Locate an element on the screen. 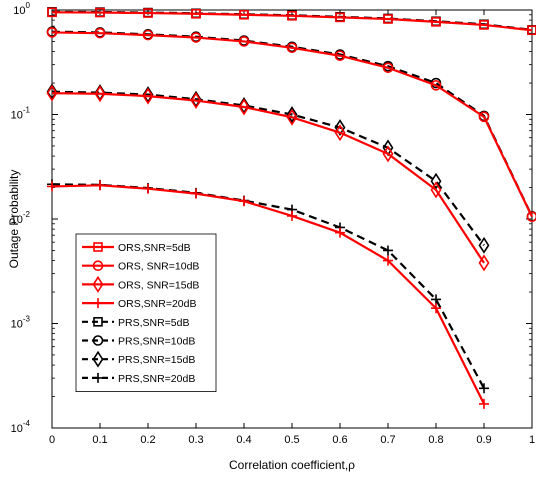 This screenshot has width=536, height=478. x-tick-label: 0.4 is located at coordinates (243, 440).